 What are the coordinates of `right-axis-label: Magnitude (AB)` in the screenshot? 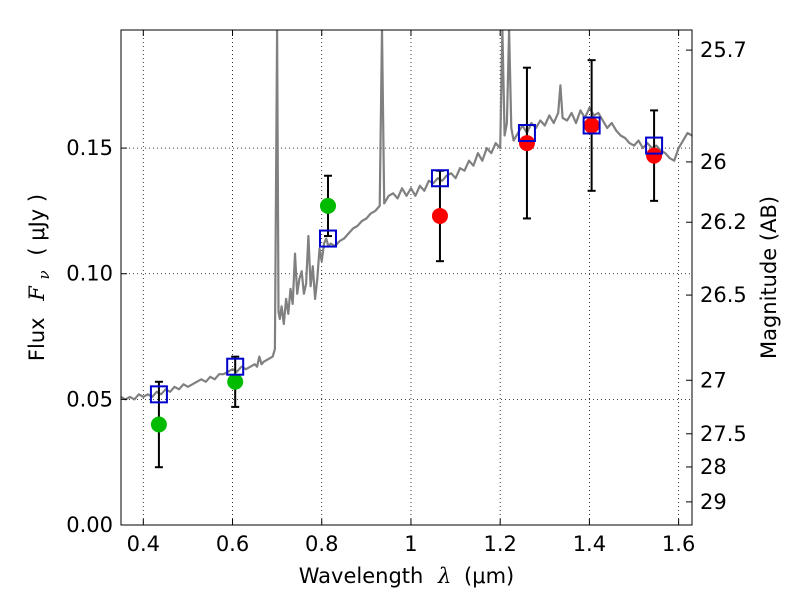 It's located at (769, 277).